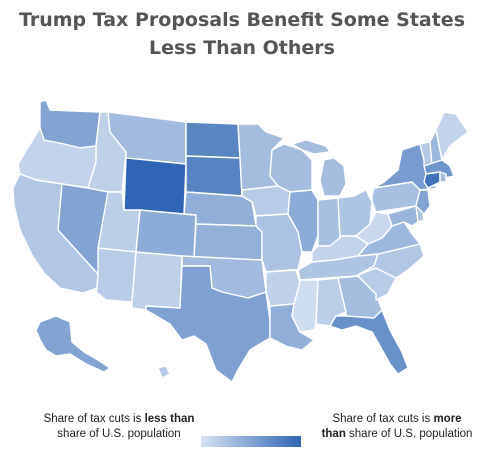 The height and width of the screenshot is (454, 484). Describe the element at coordinates (333, 177) in the screenshot. I see `state-michigan` at that location.